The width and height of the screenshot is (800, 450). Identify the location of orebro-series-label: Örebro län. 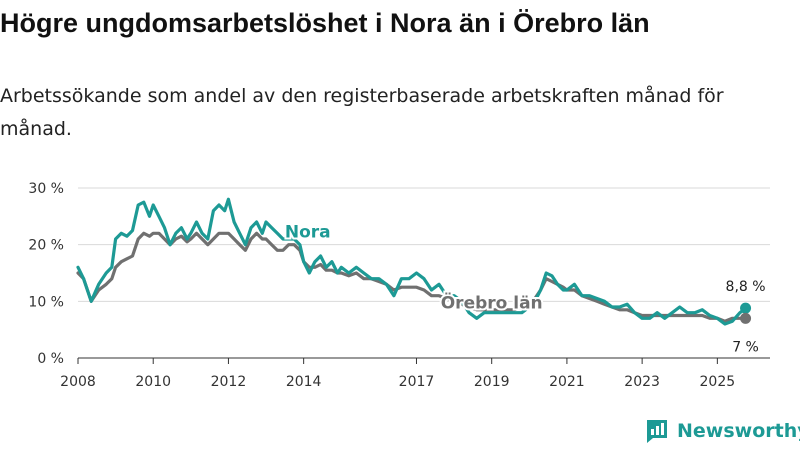
(492, 303).